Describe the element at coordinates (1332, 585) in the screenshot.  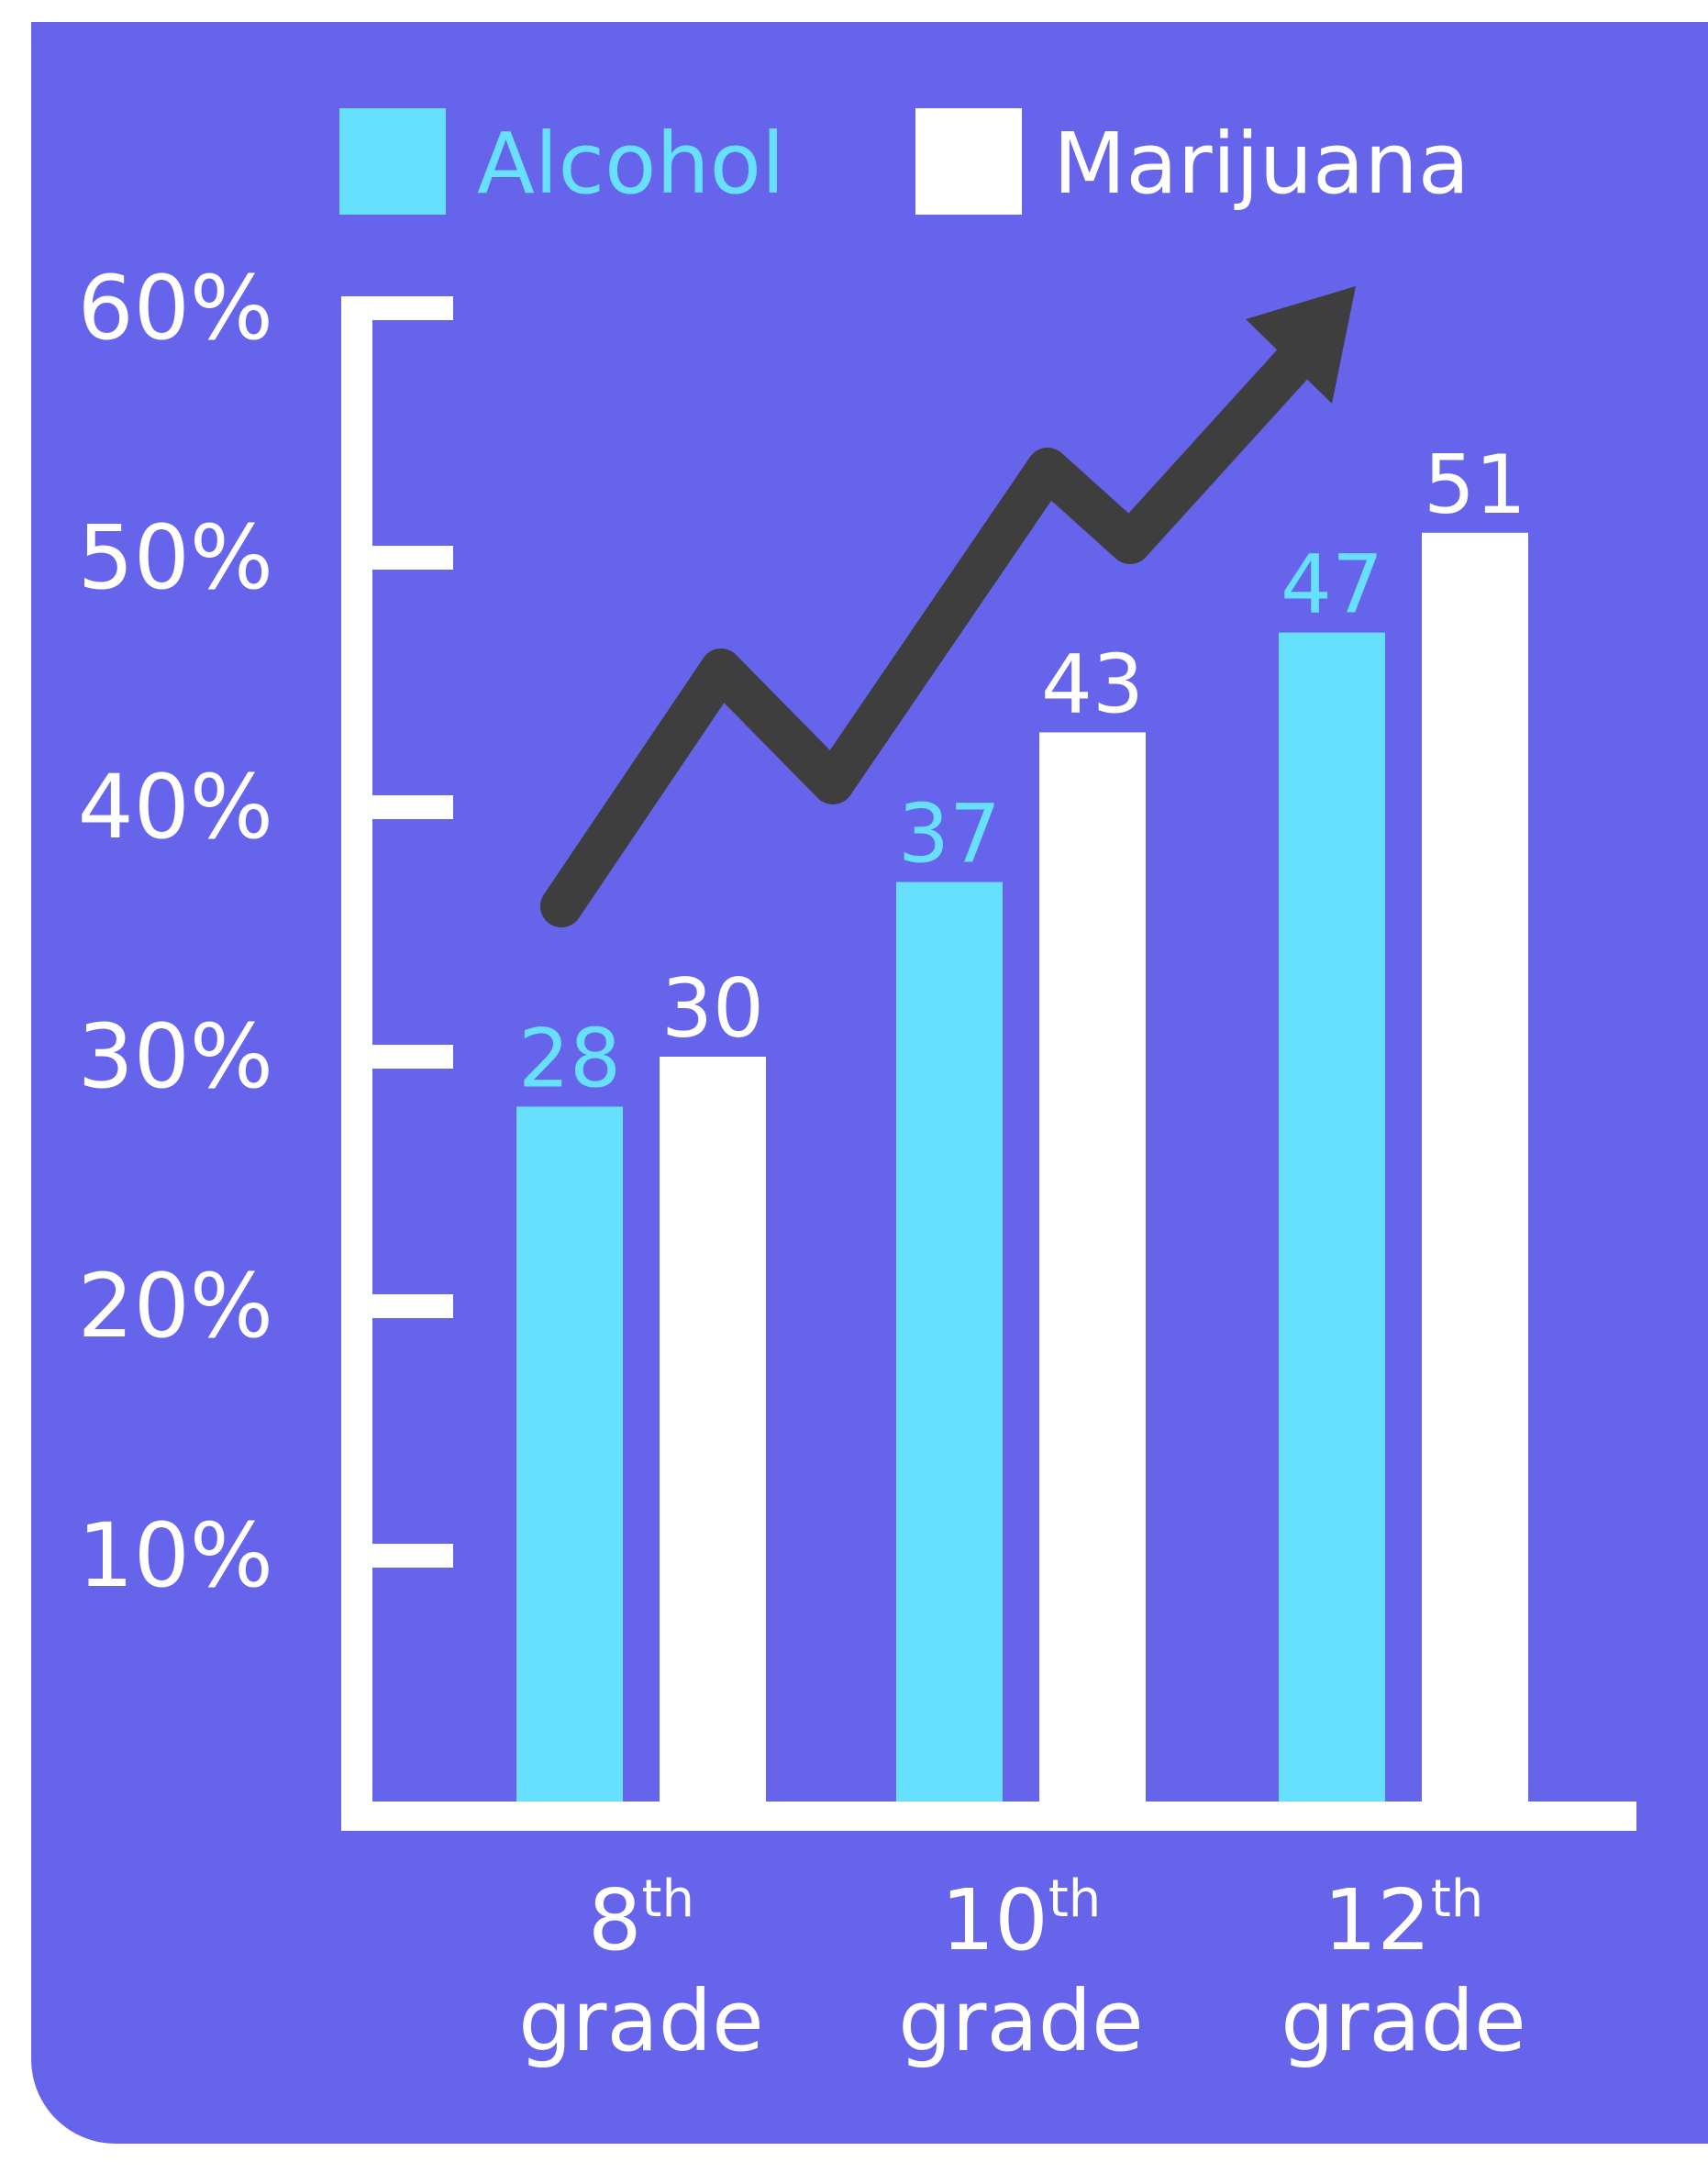
I see `bar-value-label: 47` at that location.